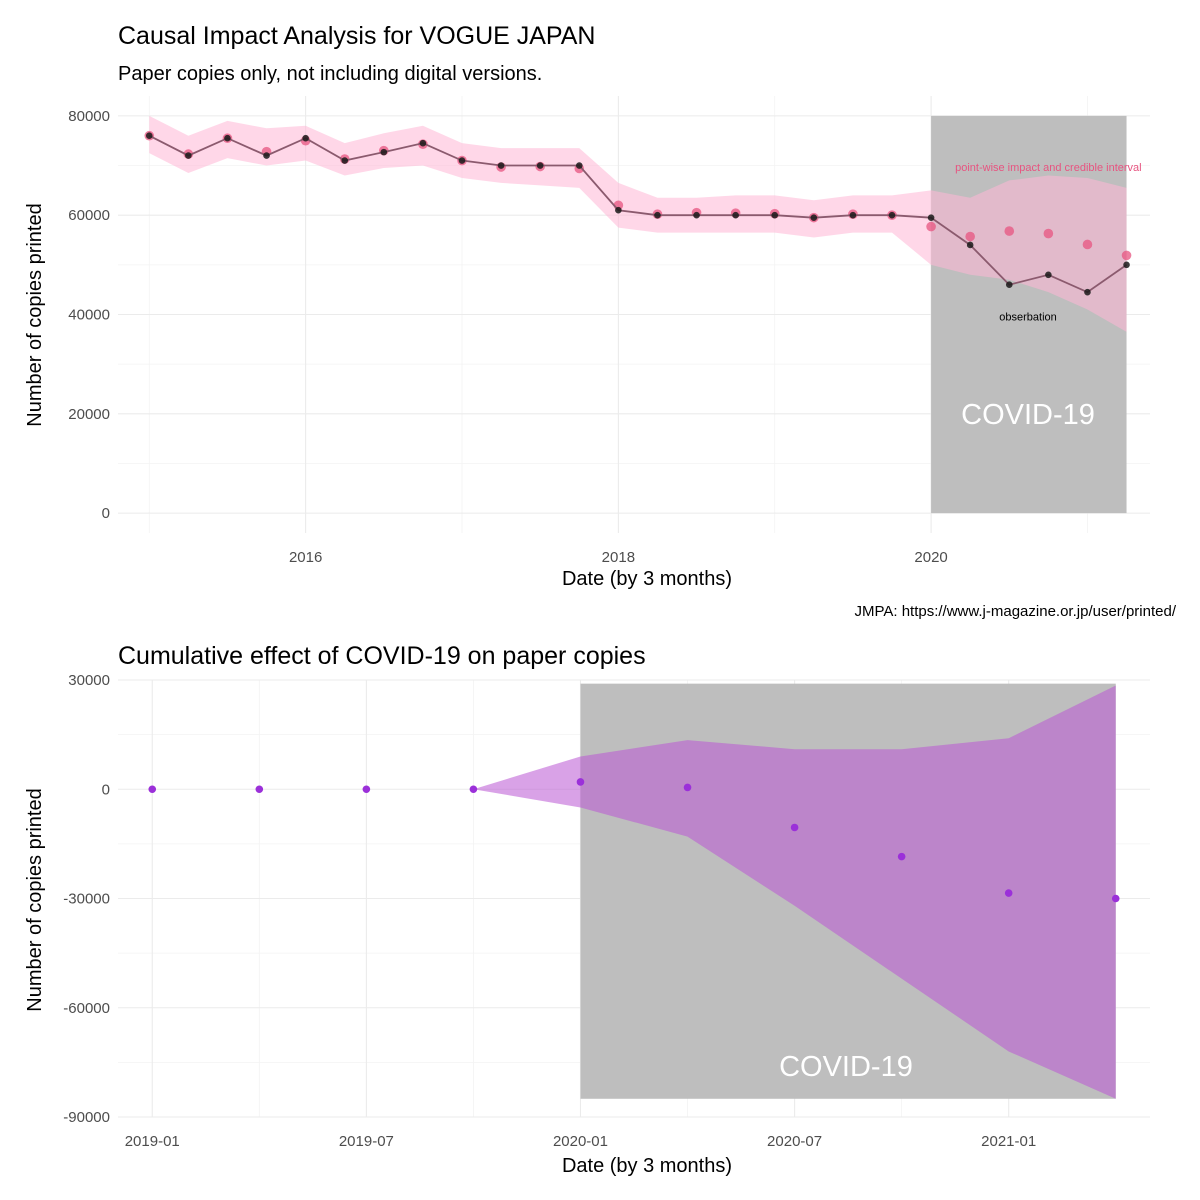 The width and height of the screenshot is (1200, 1200). I want to click on cumulative-x-tick-label: 2020-01, so click(580, 1141).